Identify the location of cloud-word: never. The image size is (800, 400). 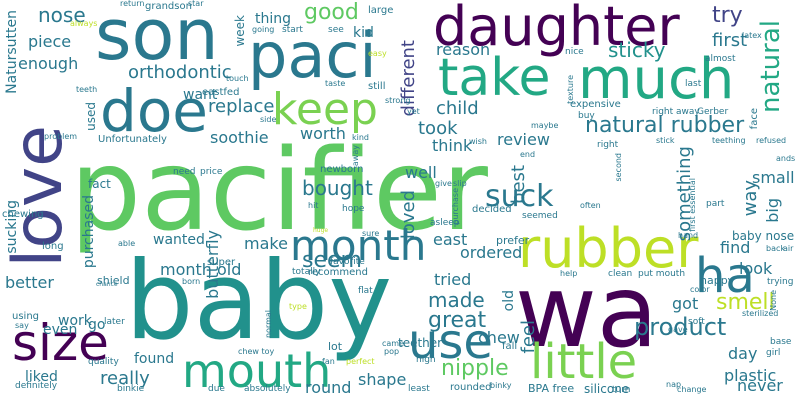
(760, 385).